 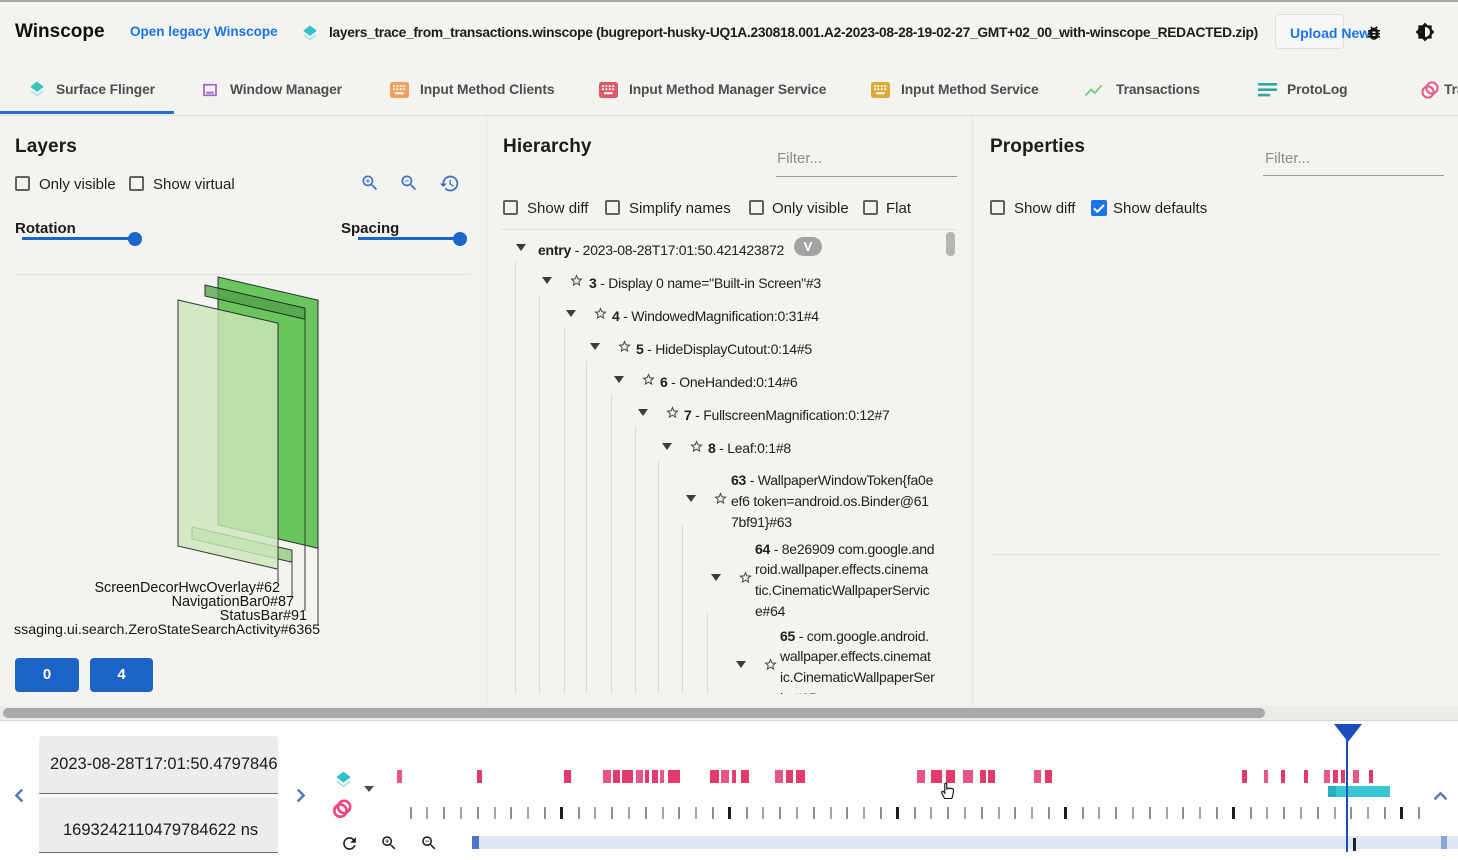 What do you see at coordinates (263, 616) in the screenshot?
I see `svg-text: StatusBar#91` at bounding box center [263, 616].